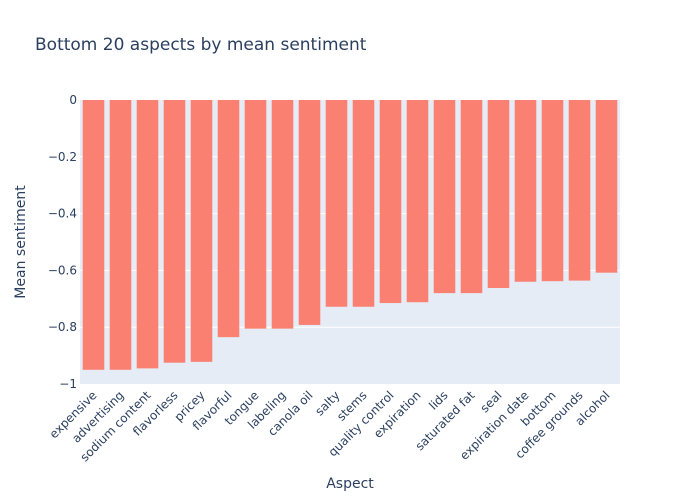 Image resolution: width=700 pixels, height=500 pixels. Describe the element at coordinates (255, 214) in the screenshot. I see `bar-tongue` at that location.